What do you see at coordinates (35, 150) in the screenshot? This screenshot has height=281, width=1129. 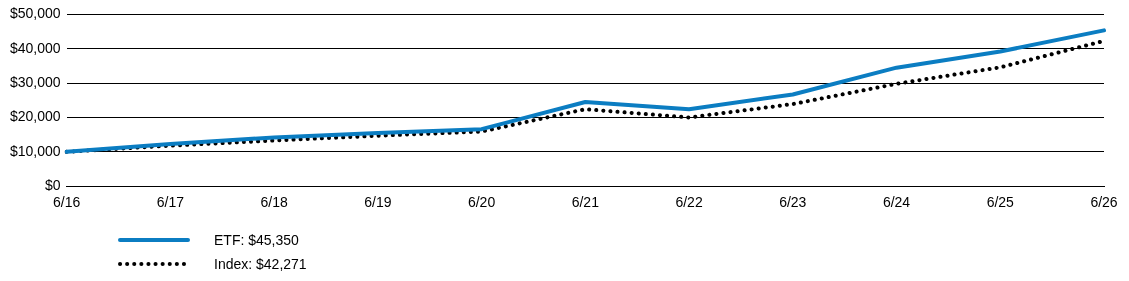 I see `y-tick-label: $10,000` at bounding box center [35, 150].